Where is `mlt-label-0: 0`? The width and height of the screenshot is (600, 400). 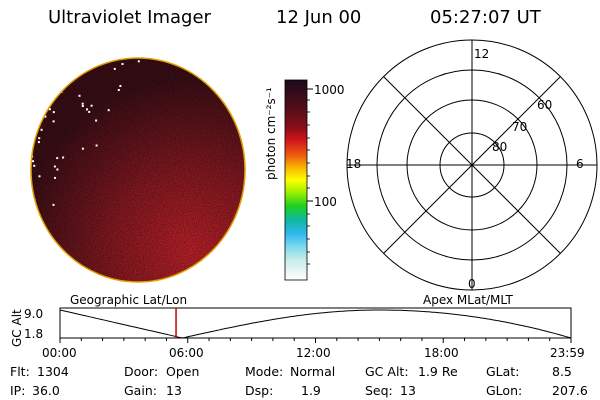
mlt-label-0: 0 is located at coordinates (472, 284).